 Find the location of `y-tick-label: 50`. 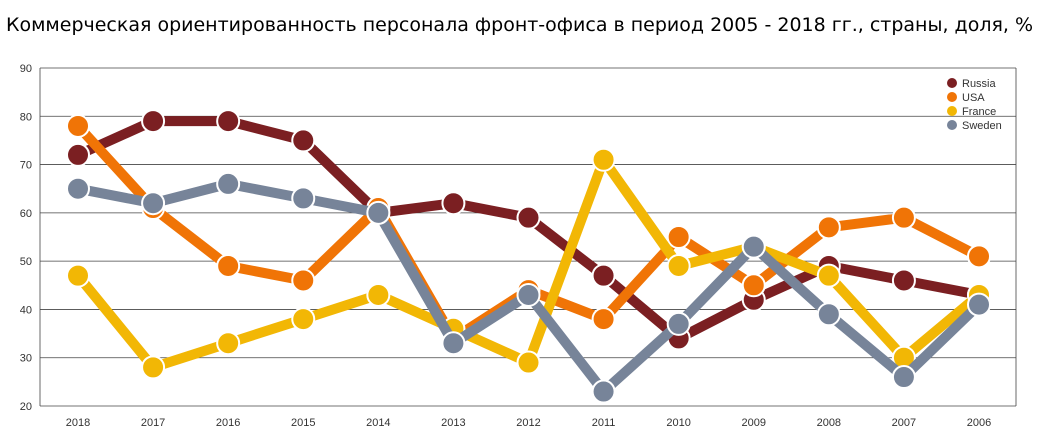

y-tick-label: 50 is located at coordinates (26, 262).